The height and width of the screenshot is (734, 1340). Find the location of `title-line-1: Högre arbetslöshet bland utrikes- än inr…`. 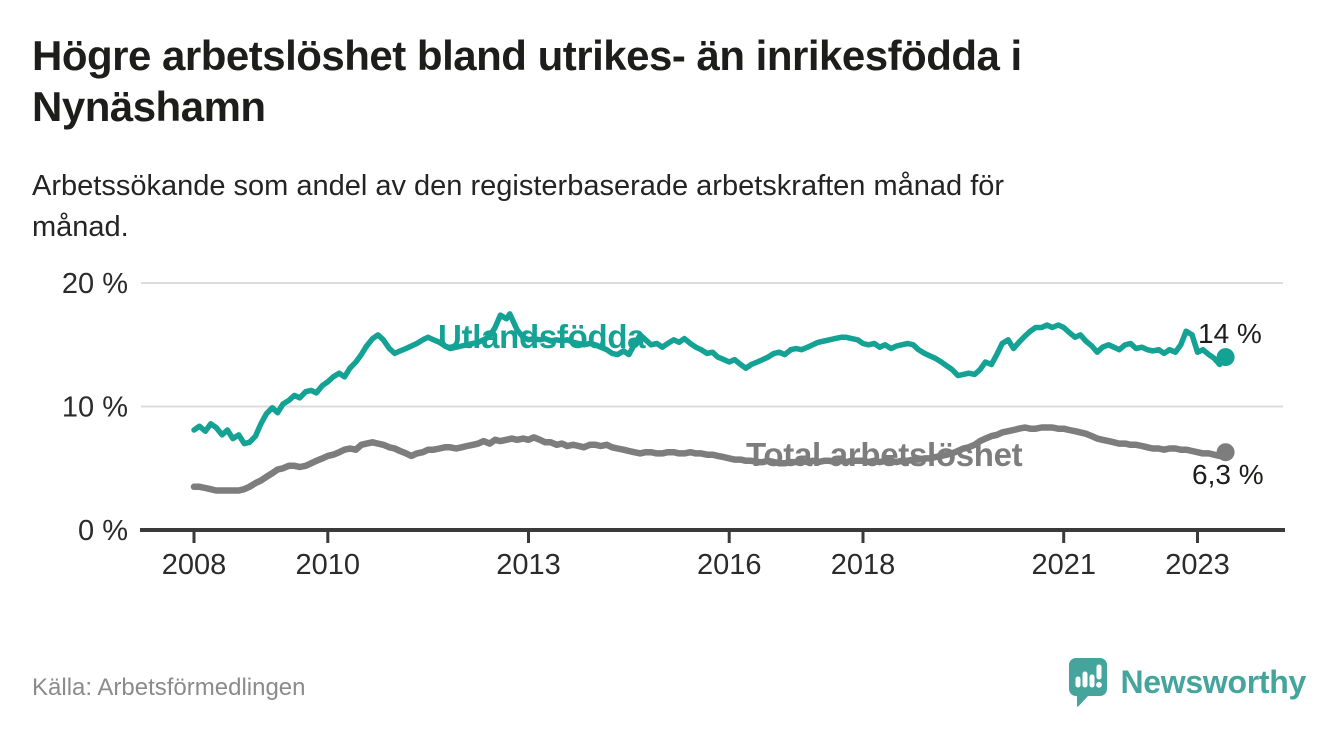

title-line-1: Högre arbetslöshet bland utrikes- än inr… is located at coordinates (527, 55).